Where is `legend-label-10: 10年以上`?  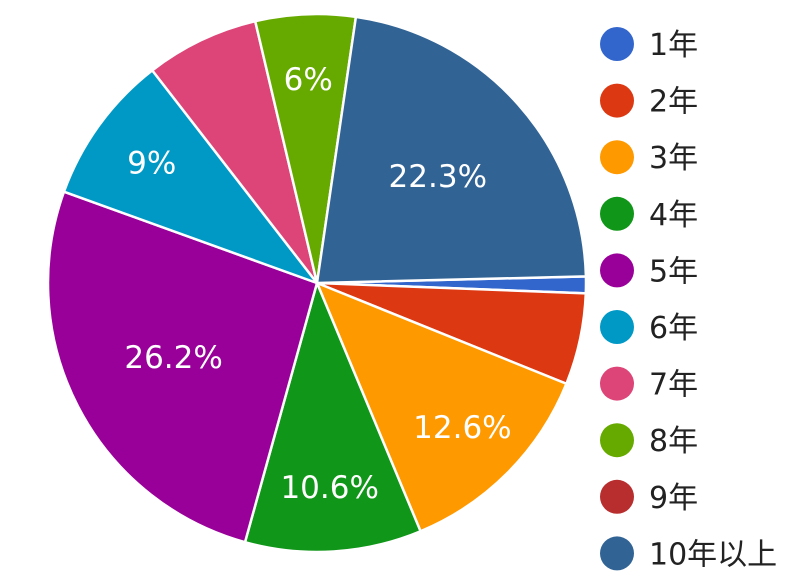 legend-label-10: 10年以上 is located at coordinates (713, 554).